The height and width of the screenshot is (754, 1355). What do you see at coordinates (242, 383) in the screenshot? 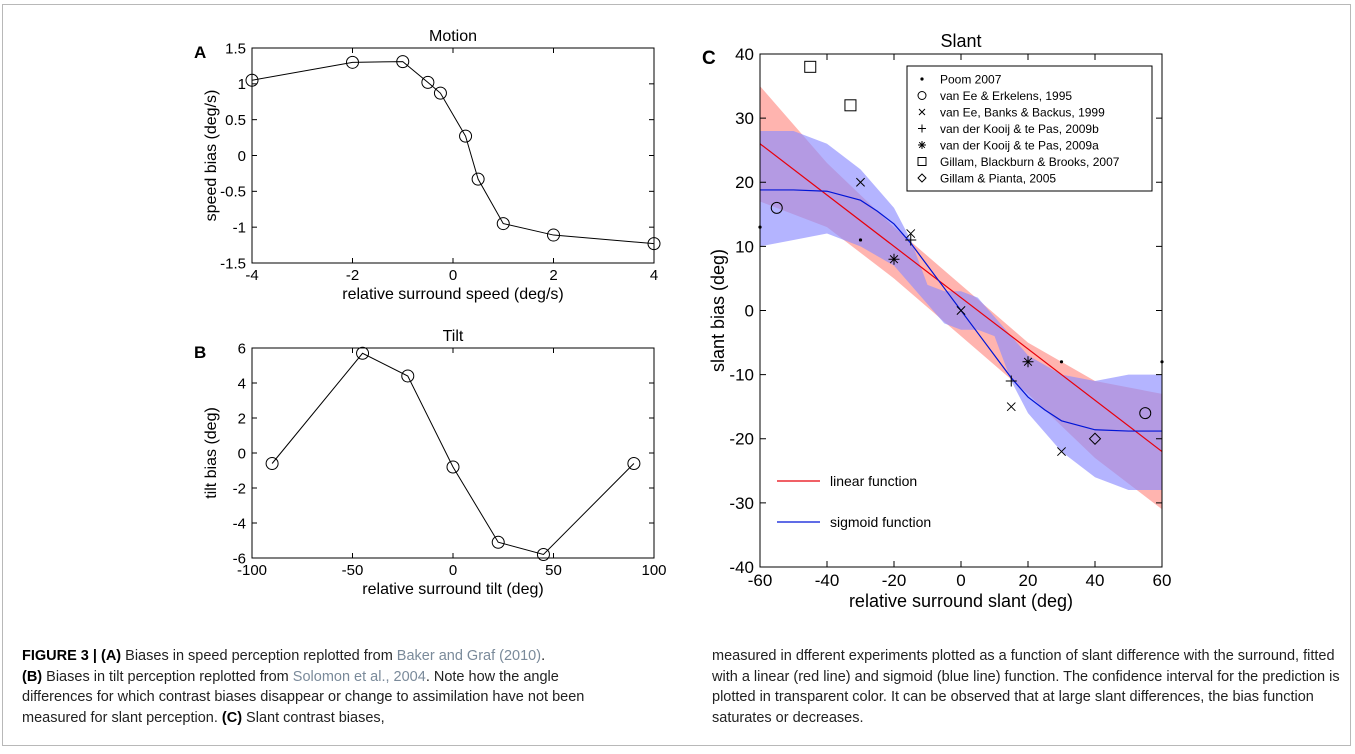
I see `y-tick-label: 4` at bounding box center [242, 383].